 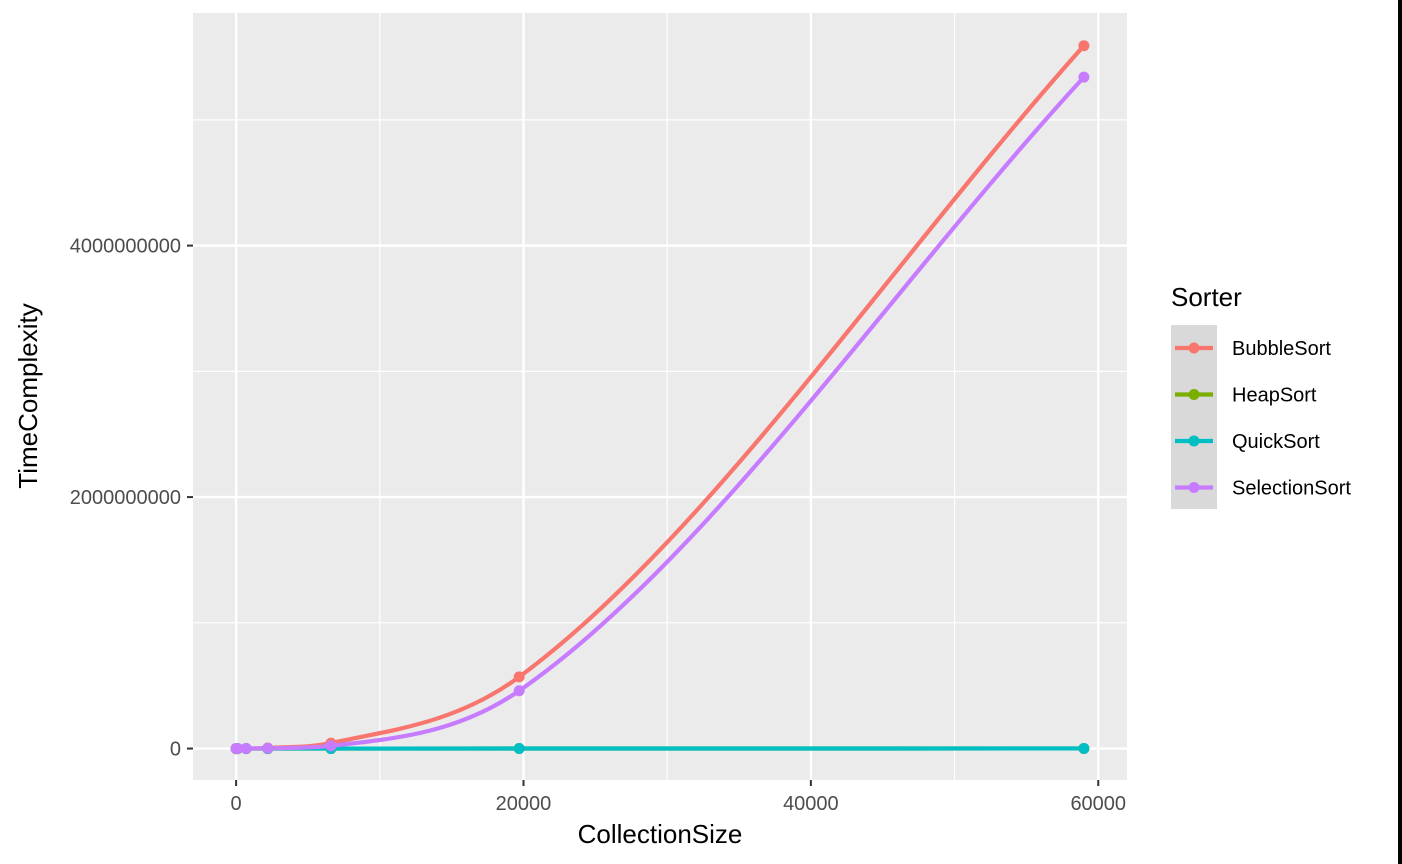 I want to click on legend-items: BubbleSort HeapSort QuickSort SelectionSort, so click(x=1263, y=419).